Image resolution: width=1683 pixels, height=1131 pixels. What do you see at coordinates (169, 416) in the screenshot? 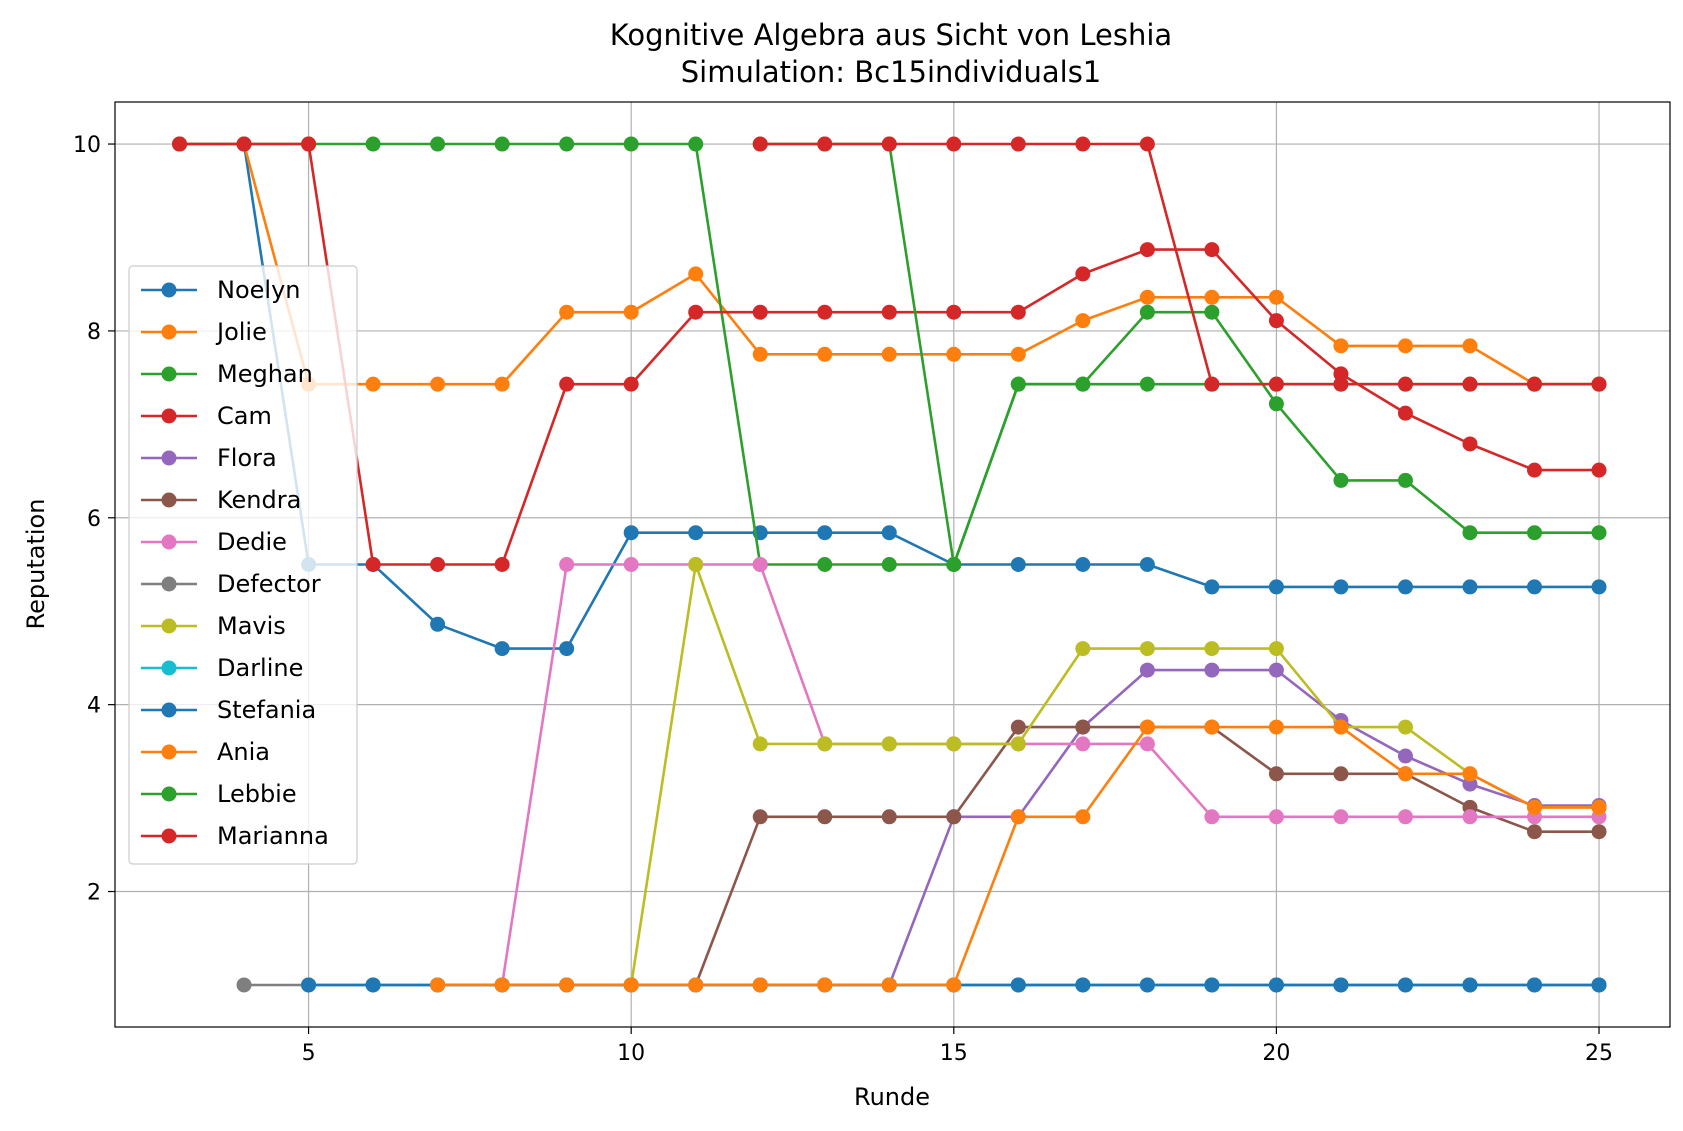
I see `legend-marker-cam` at bounding box center [169, 416].